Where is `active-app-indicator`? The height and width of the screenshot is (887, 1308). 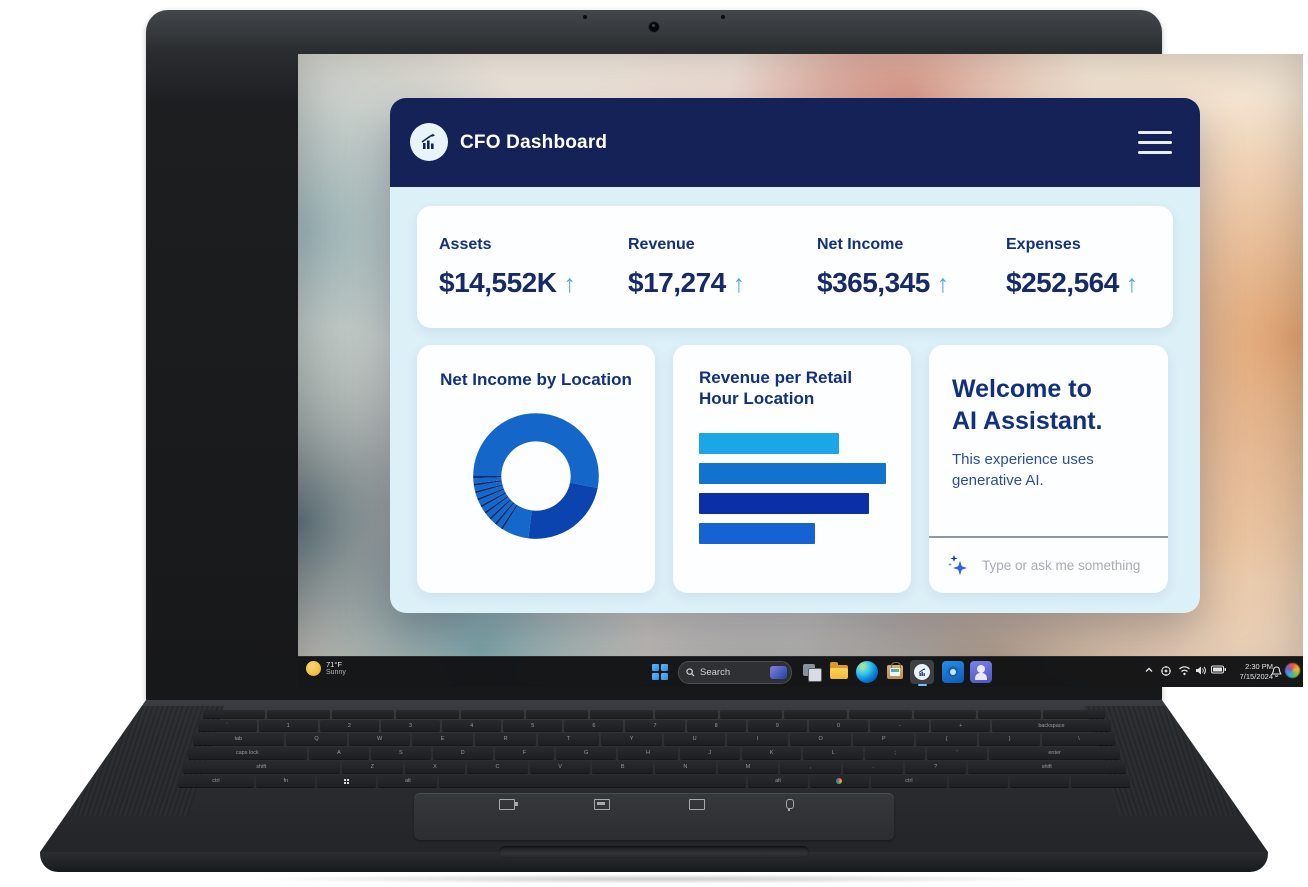 active-app-indicator is located at coordinates (922, 685).